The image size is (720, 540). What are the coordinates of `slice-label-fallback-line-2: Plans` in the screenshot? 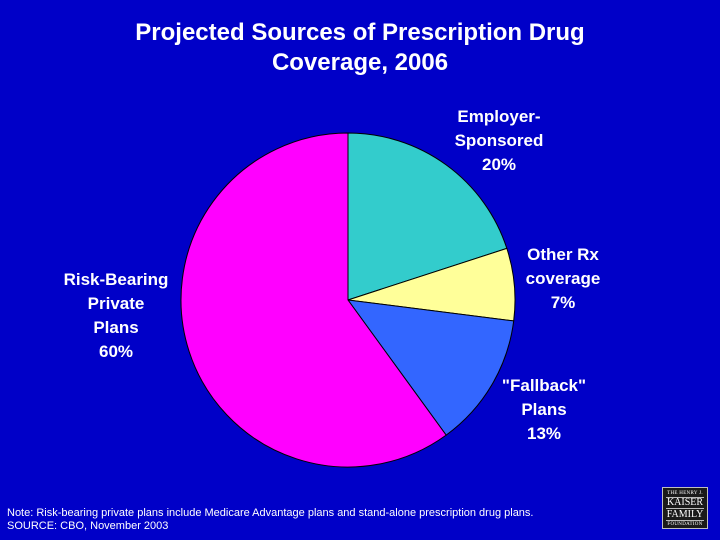 It's located at (544, 409).